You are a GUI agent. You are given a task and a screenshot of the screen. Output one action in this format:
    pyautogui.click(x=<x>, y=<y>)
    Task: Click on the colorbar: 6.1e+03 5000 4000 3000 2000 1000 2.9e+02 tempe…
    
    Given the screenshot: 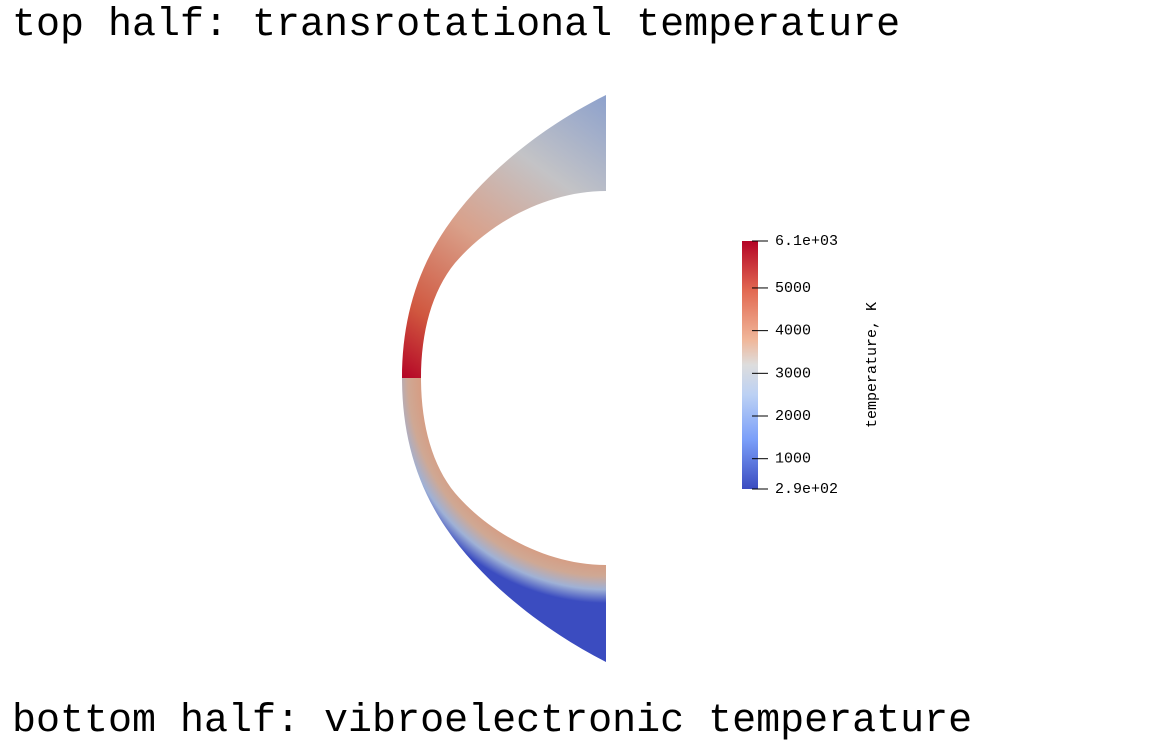 What is the action you would take?
    pyautogui.click(x=811, y=365)
    